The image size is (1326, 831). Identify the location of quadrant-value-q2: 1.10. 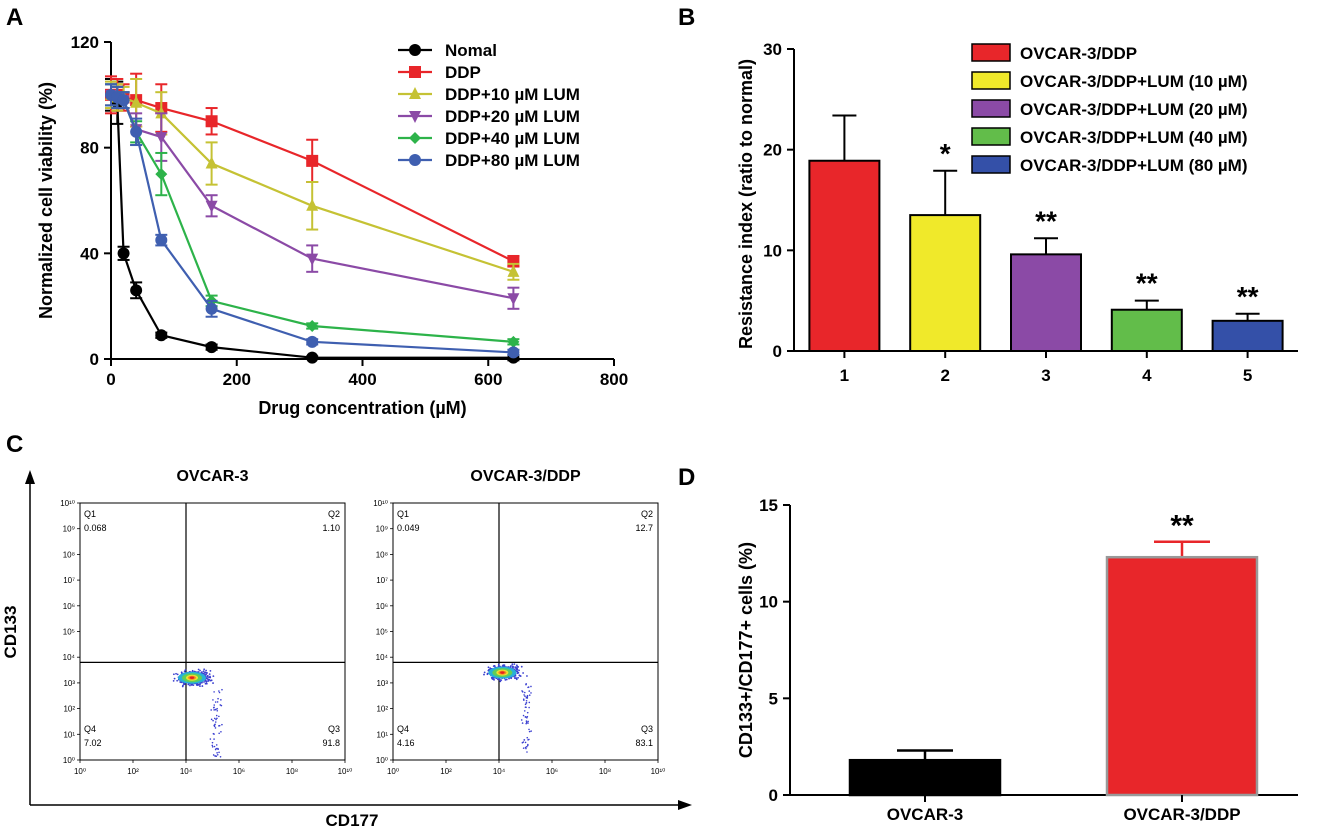
(331, 528).